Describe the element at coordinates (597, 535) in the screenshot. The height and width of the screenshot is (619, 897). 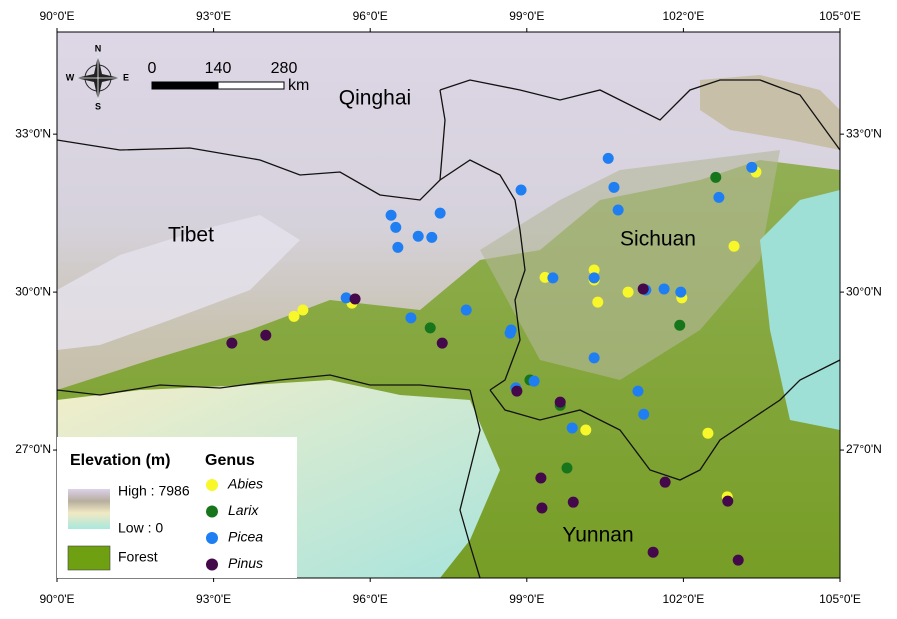
I see `region-label: Yunnan` at that location.